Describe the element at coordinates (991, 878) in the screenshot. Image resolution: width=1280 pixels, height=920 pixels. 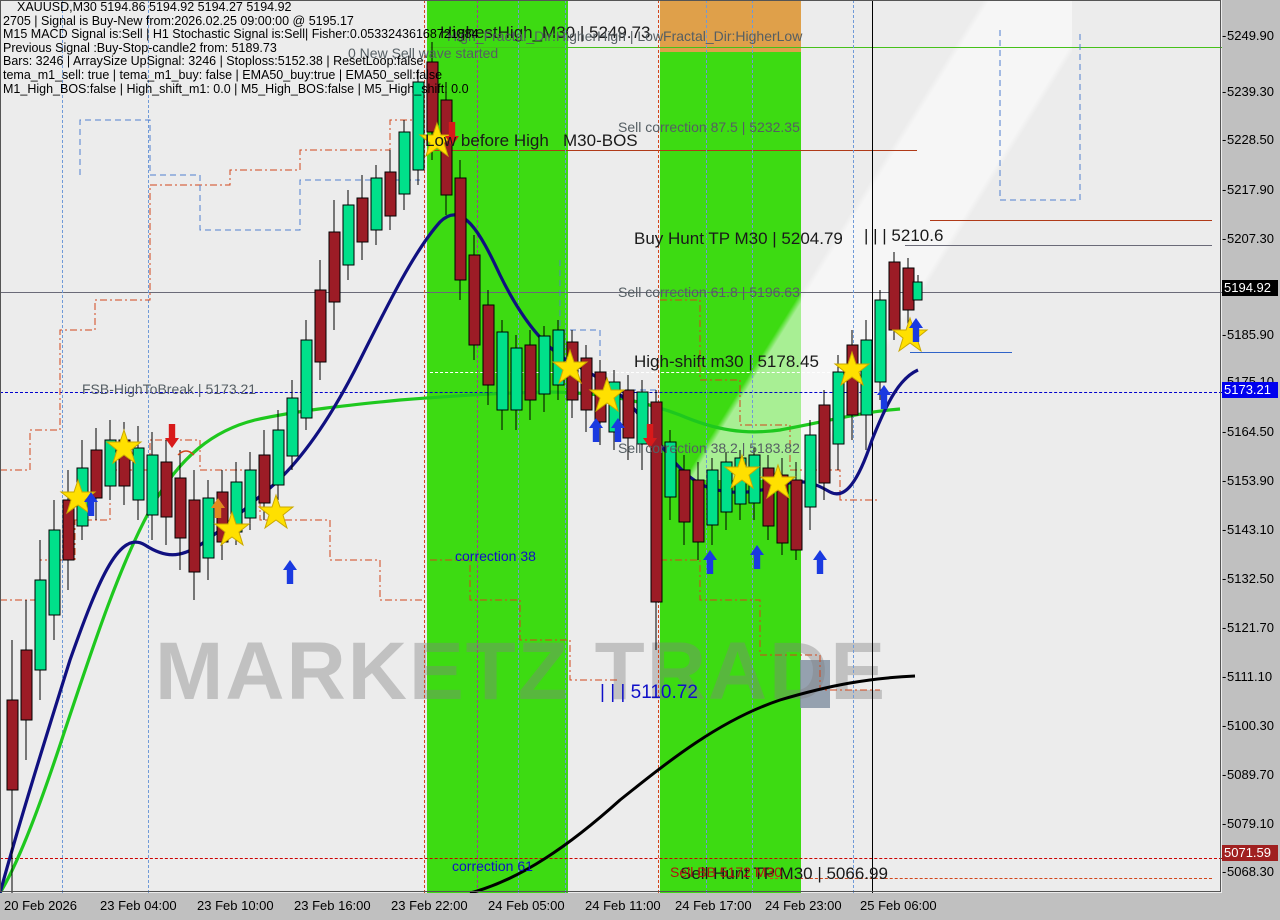
I see `level-line-stop` at that location.